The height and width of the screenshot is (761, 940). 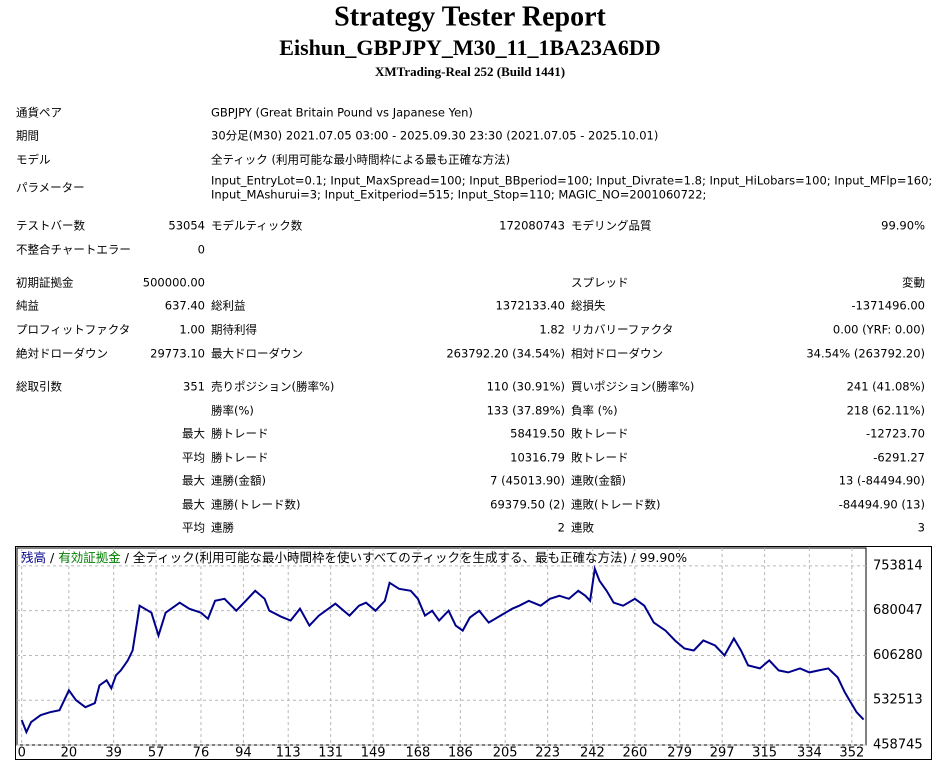 What do you see at coordinates (238, 481) in the screenshot?
I see `stat-label: 連勝(金額)` at bounding box center [238, 481].